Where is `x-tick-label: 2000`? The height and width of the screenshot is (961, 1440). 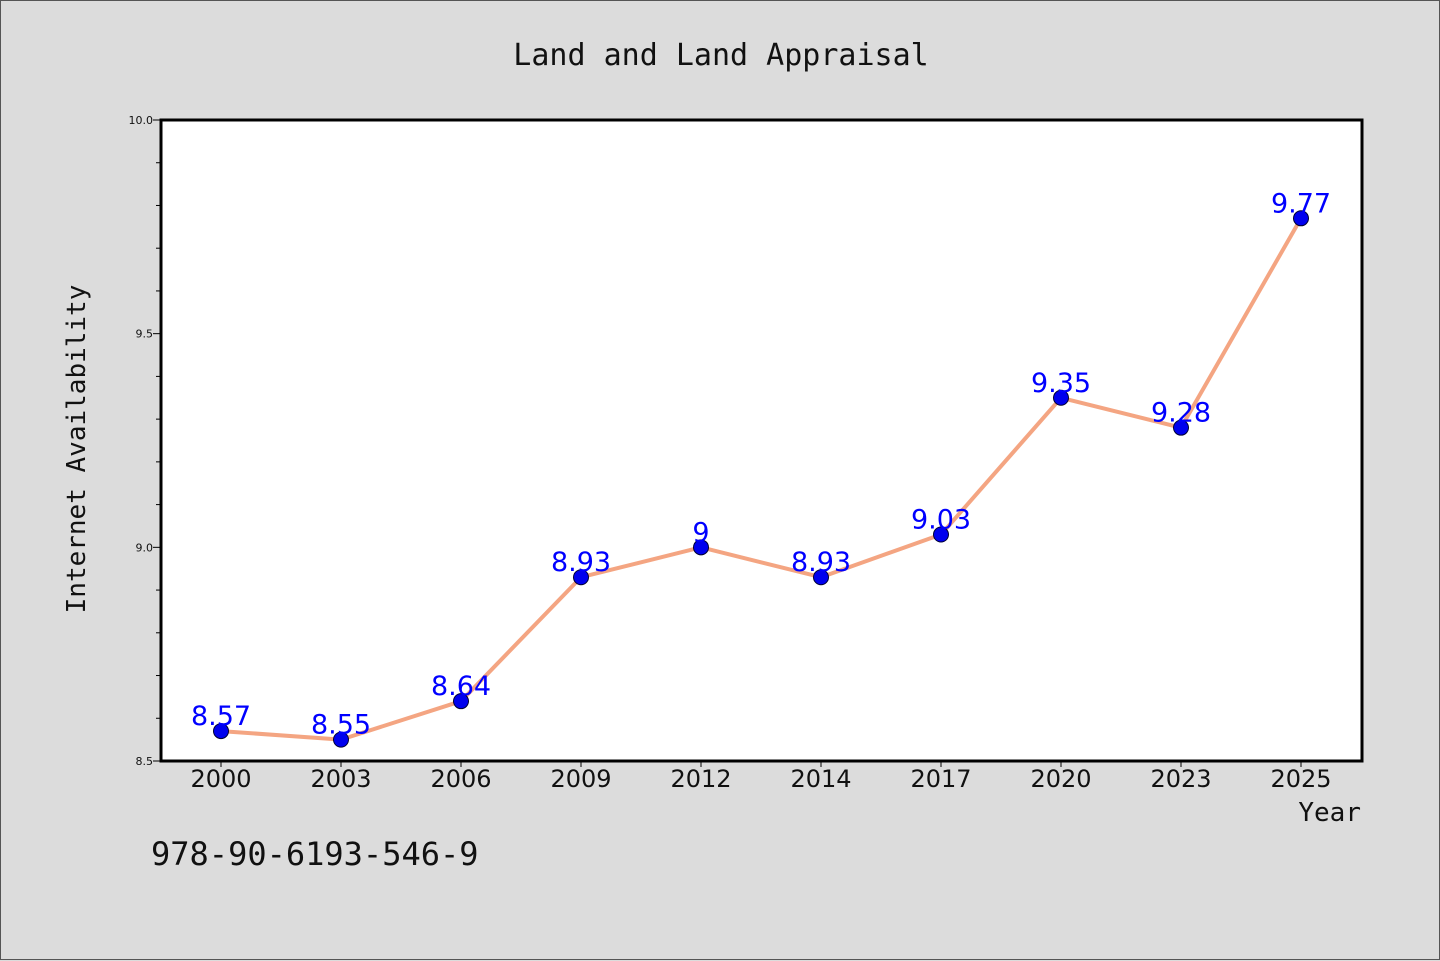
x-tick-label: 2000 is located at coordinates (220, 779).